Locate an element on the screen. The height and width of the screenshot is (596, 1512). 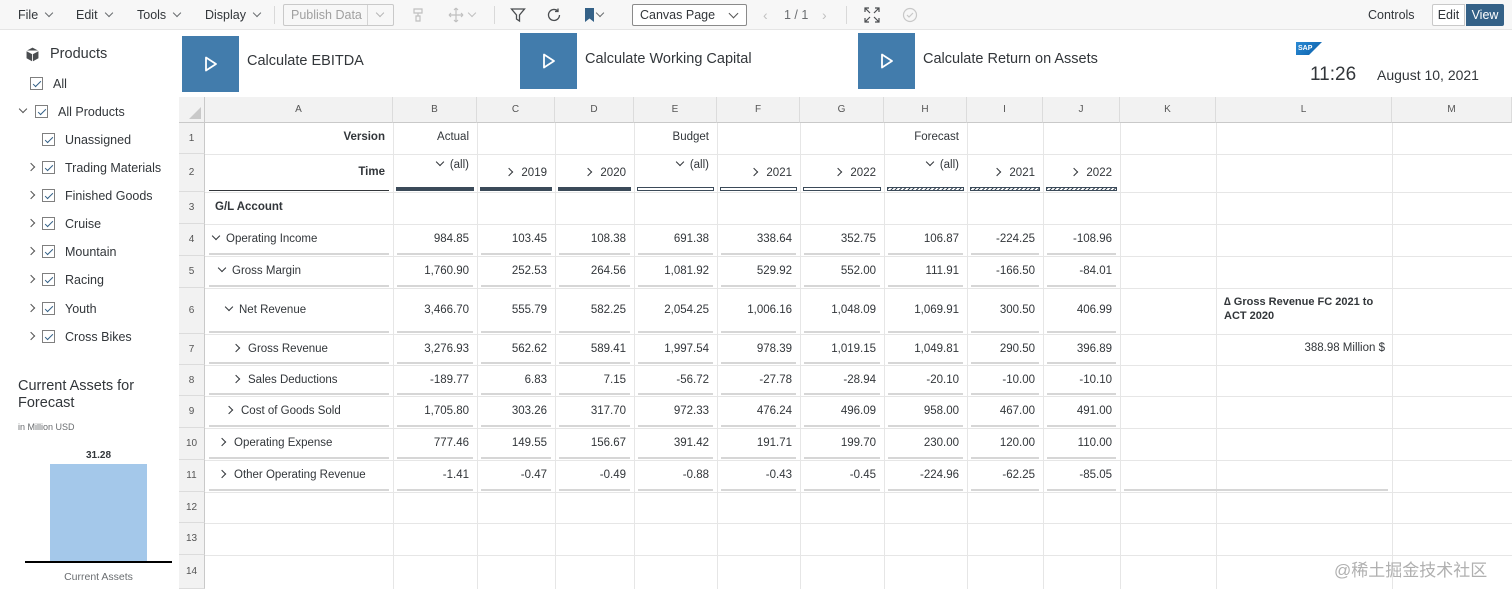
data-cell: 562.62 is located at coordinates (529, 349).